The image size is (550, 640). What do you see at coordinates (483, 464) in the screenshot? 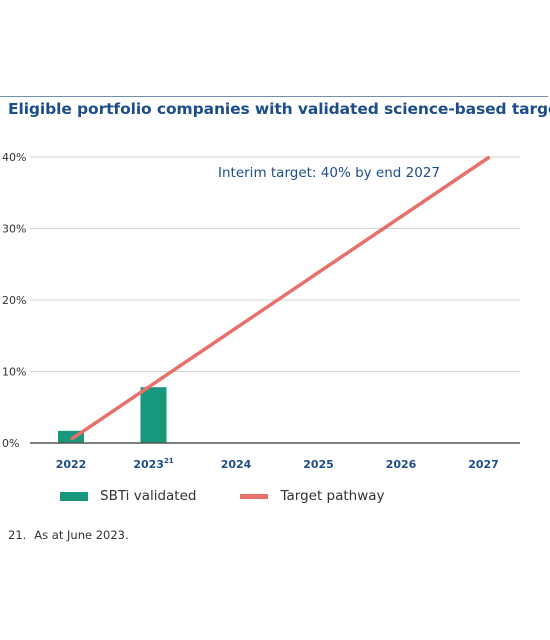
I see `x-tick-label: 2027` at bounding box center [483, 464].